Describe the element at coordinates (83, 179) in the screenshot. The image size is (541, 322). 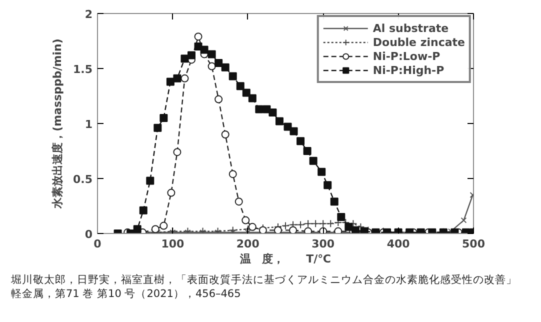
I see `y-tick-label: 0.5` at that location.